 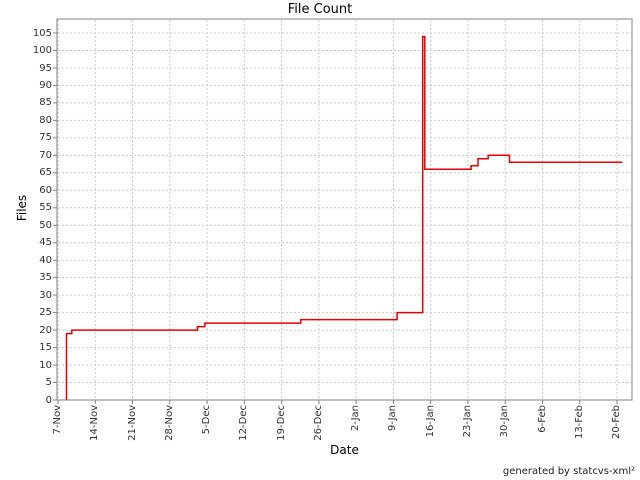 What do you see at coordinates (95, 423) in the screenshot?
I see `x-tick-label: 14-Nov` at bounding box center [95, 423].